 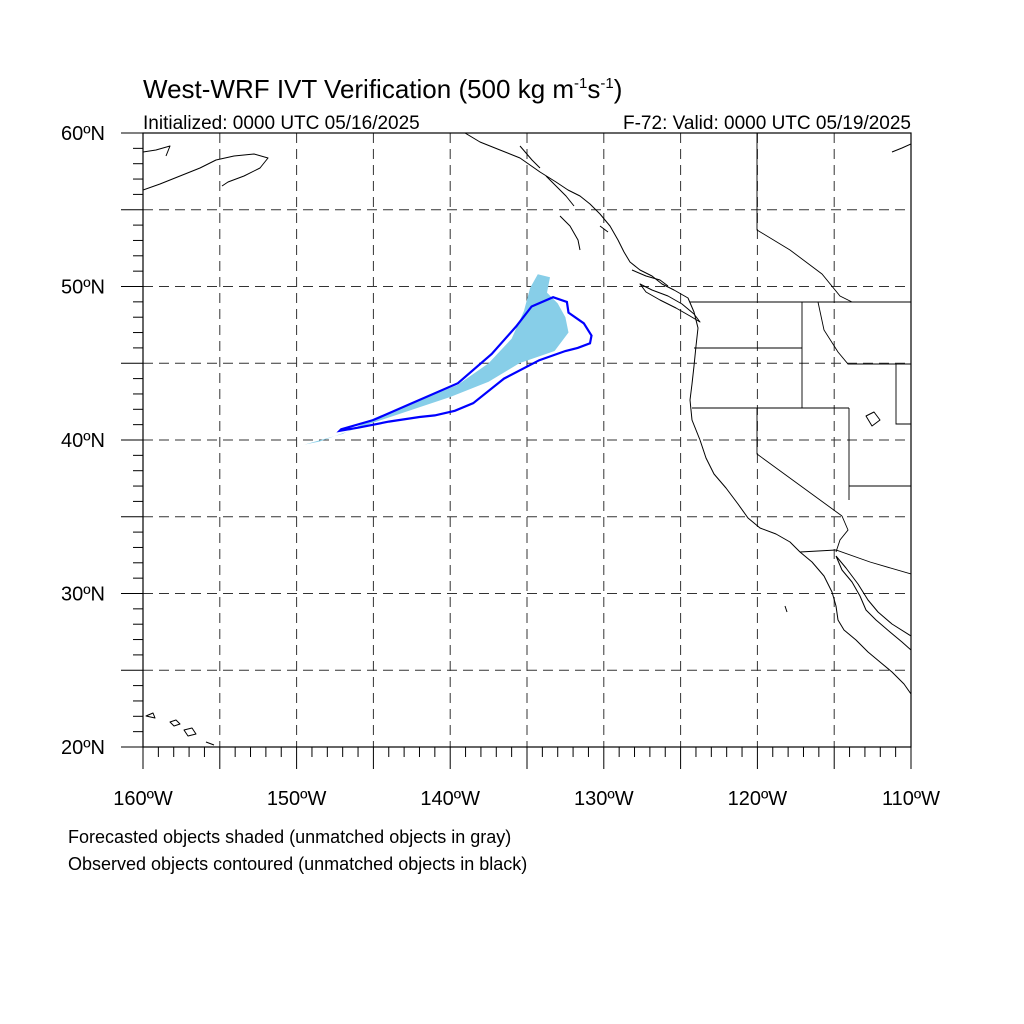 What do you see at coordinates (464, 364) in the screenshot?
I see `observed-object-contour` at bounding box center [464, 364].